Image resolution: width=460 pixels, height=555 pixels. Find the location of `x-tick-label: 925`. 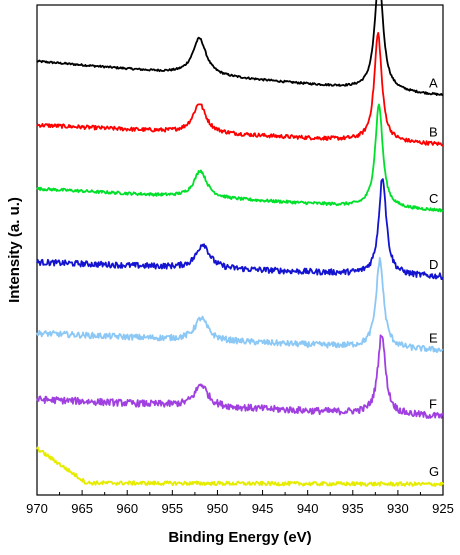

x-tick-label: 925 is located at coordinates (443, 508).